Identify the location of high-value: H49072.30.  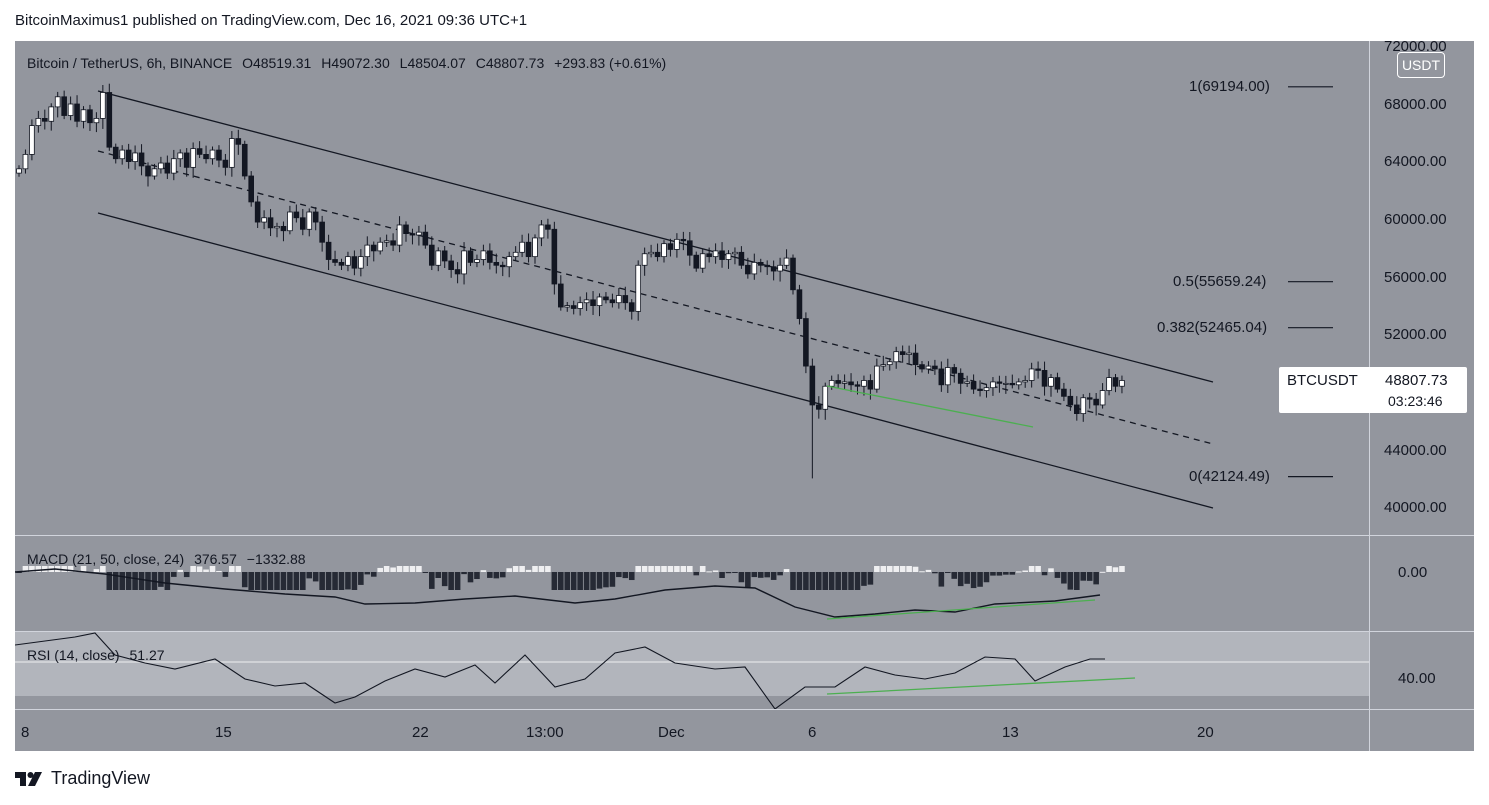
(355, 63).